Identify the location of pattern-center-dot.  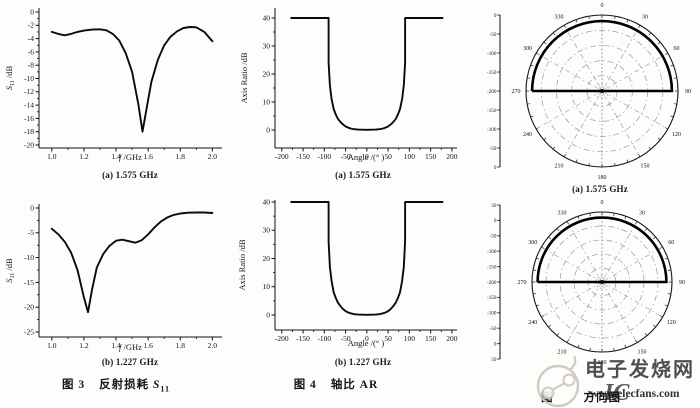
(602, 282).